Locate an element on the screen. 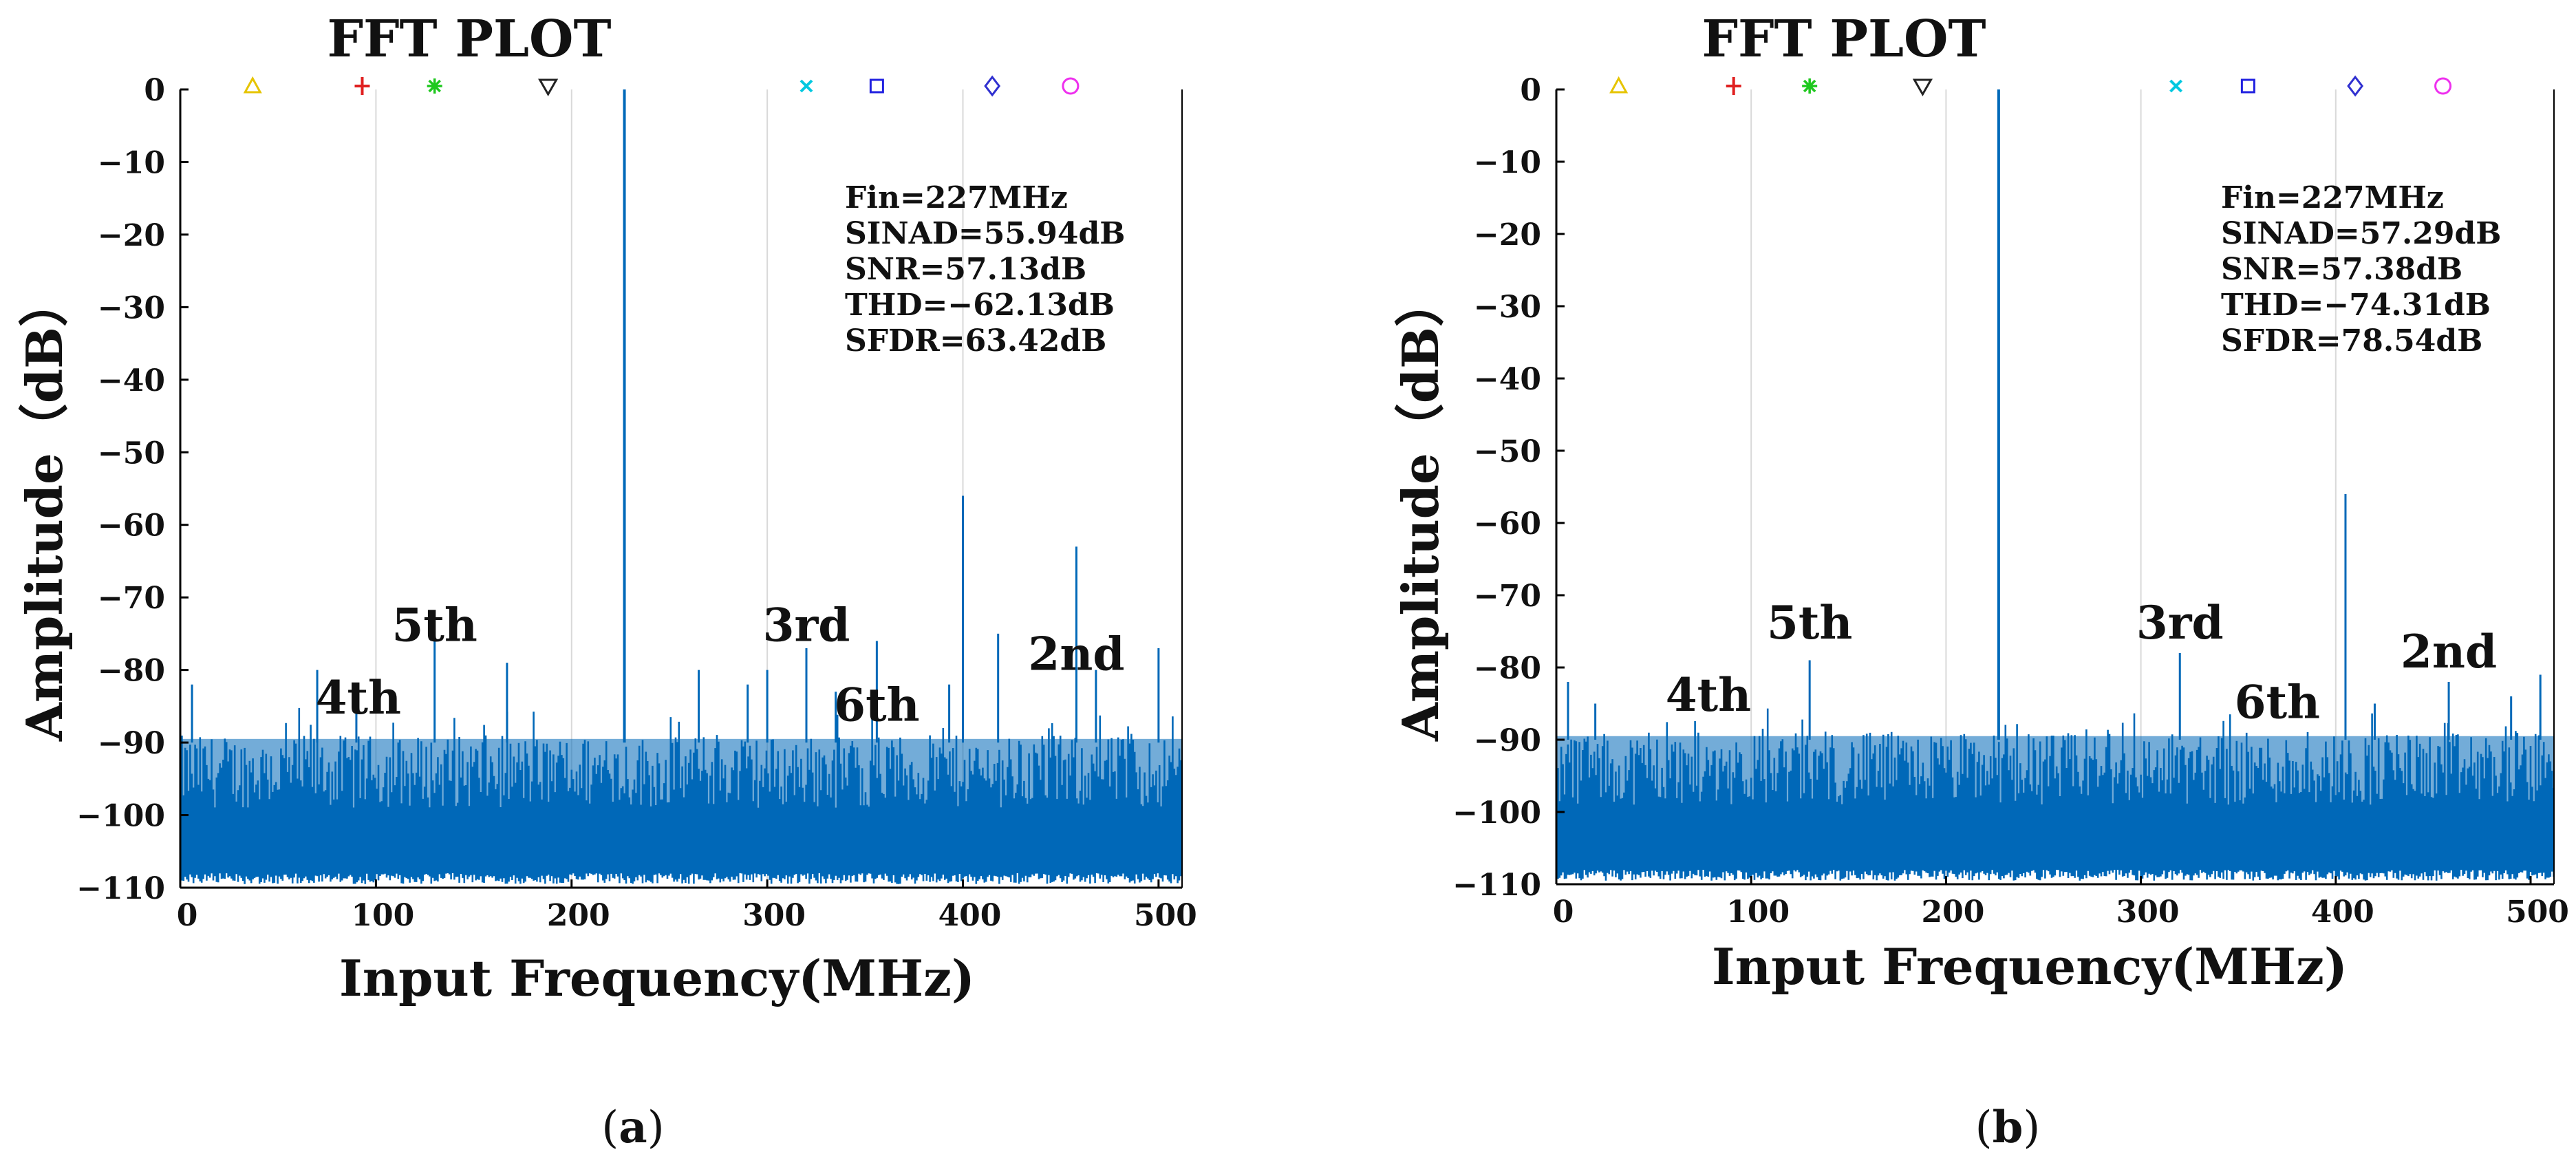 Image resolution: width=2576 pixels, height=1176 pixels. panel-caption: (b) is located at coordinates (2008, 1127).